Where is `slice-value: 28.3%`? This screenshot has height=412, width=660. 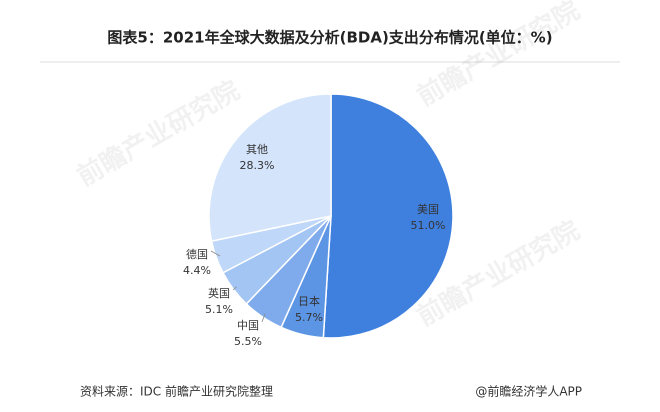 slice-value: 28.3% is located at coordinates (257, 165).